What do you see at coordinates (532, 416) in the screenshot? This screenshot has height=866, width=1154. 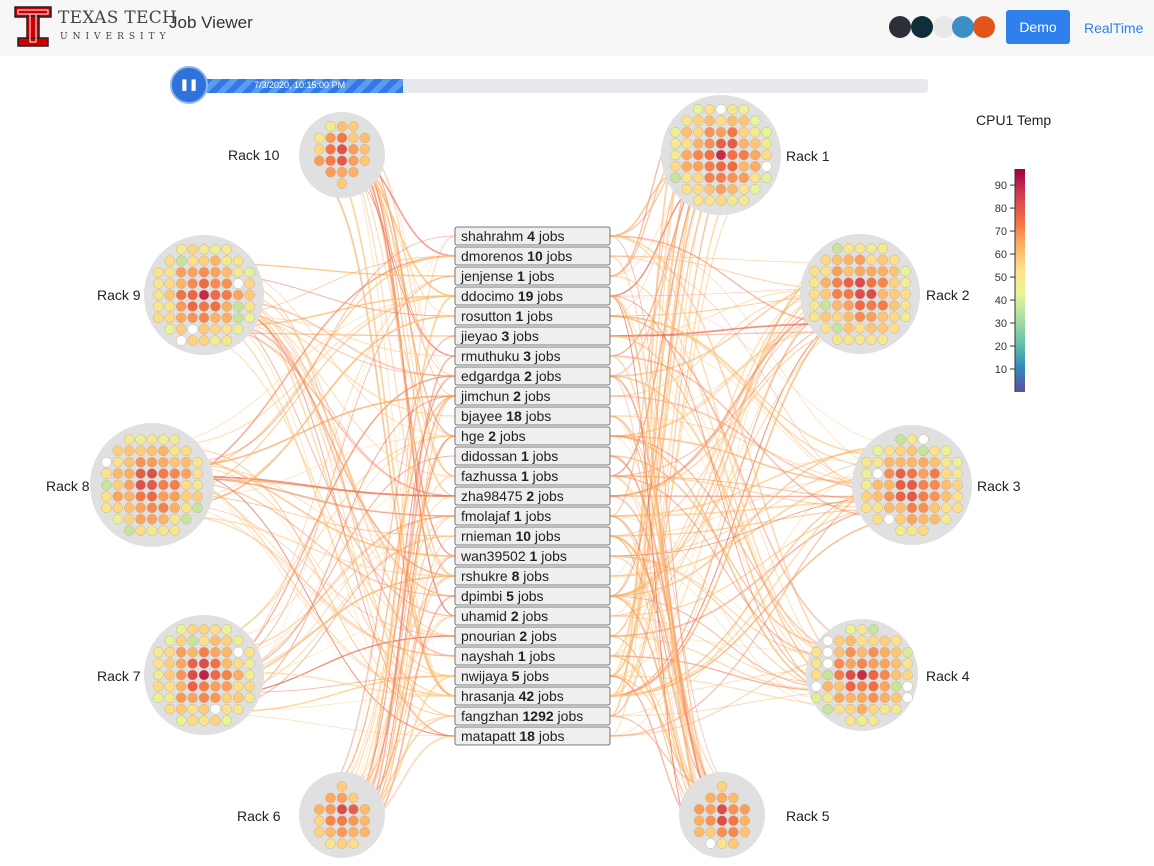 I see `user-item: bjayee 18 jobs` at bounding box center [532, 416].